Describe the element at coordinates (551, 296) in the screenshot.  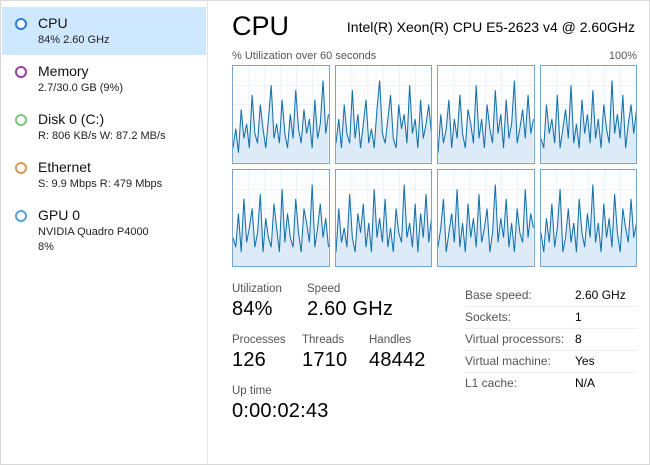
I see `detail-base-speed: Base speed: 2.60 GHz` at that location.